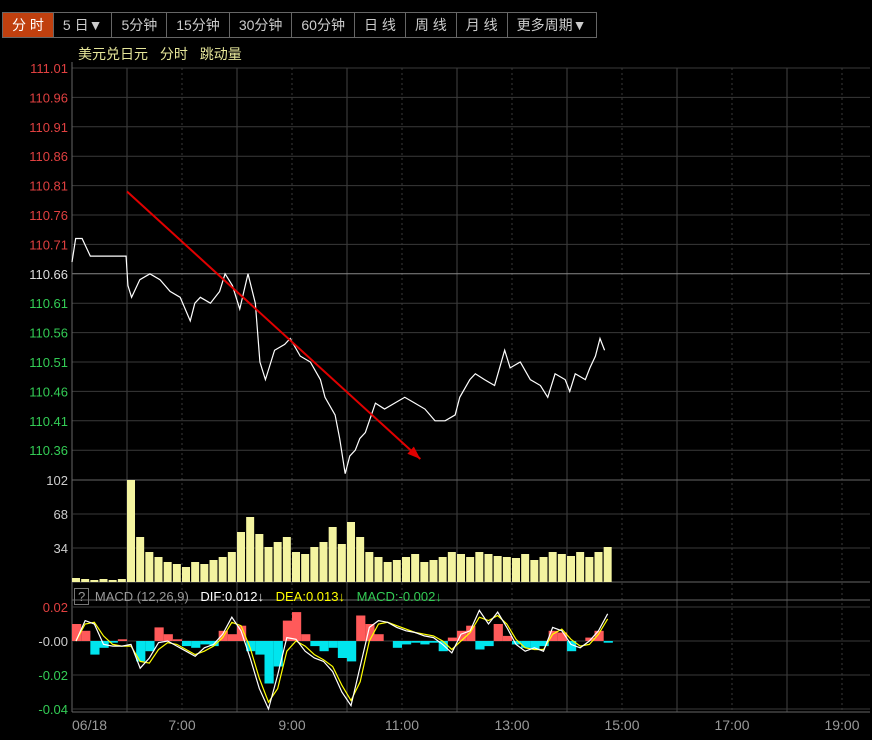 The image size is (872, 740). Describe the element at coordinates (82, 25) in the screenshot. I see `period-button: 5 日▼` at that location.